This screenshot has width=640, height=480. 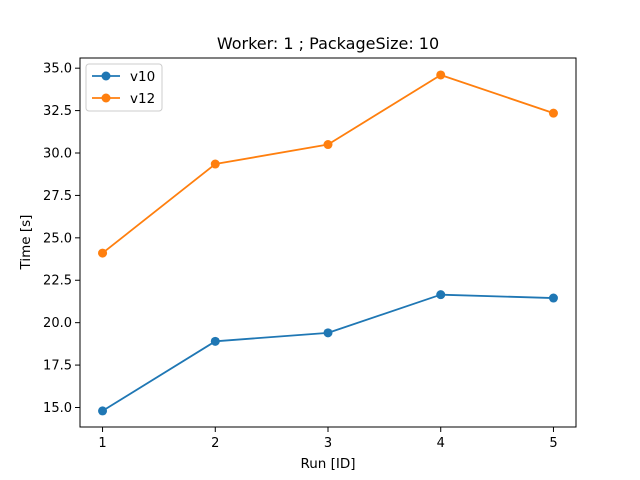 What do you see at coordinates (328, 443) in the screenshot?
I see `x-tick-label: 3` at bounding box center [328, 443].